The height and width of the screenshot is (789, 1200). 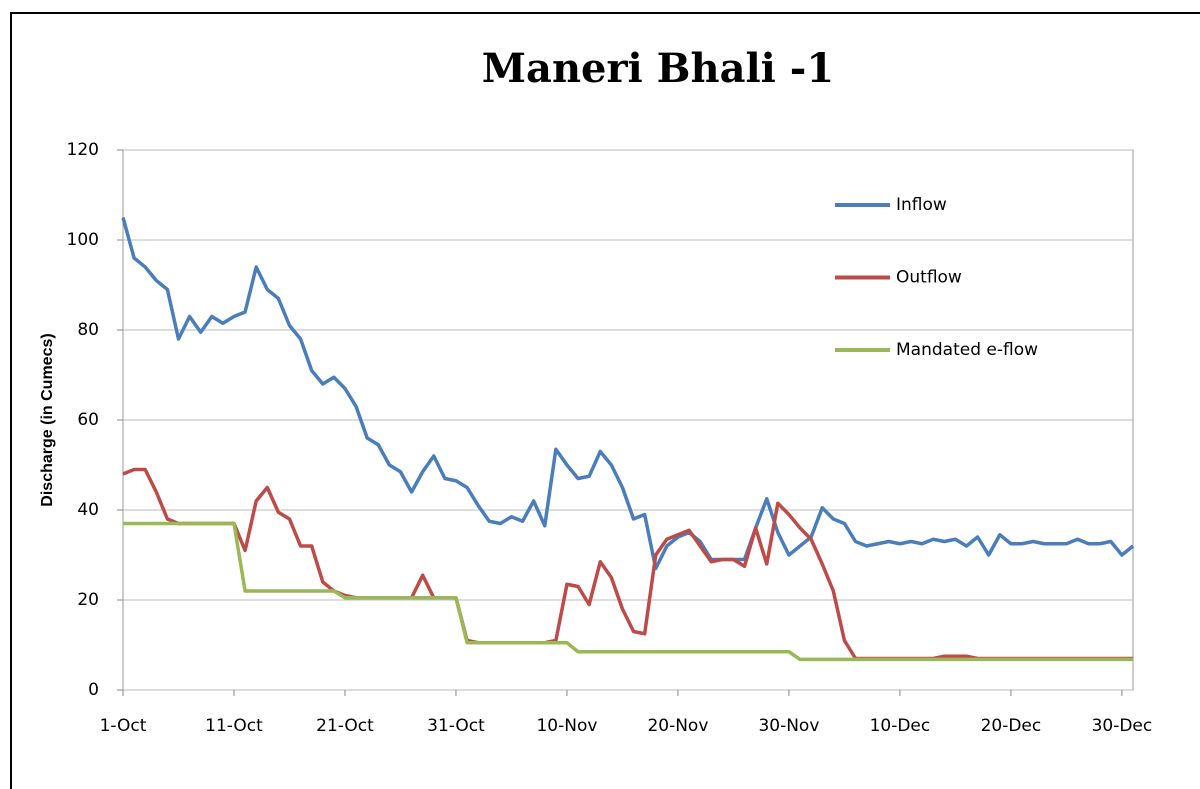 I want to click on x-tick-label: 10-Nov, so click(x=566, y=726).